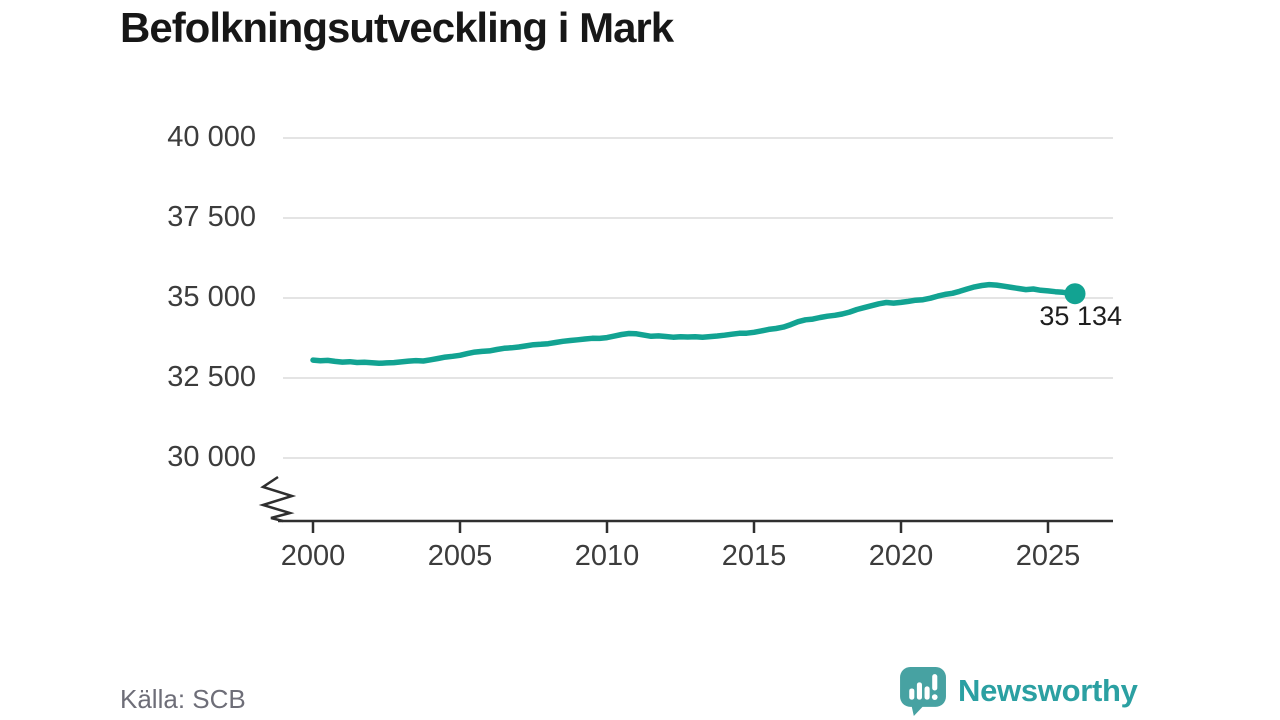 Image resolution: width=1280 pixels, height=720 pixels. I want to click on x-axis, so click(695, 526).